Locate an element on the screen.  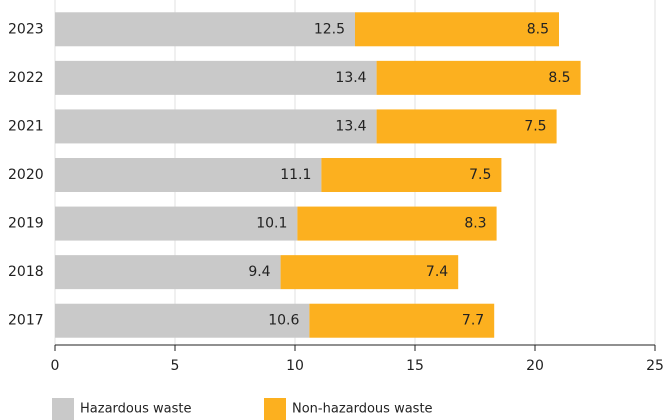
data-label: 8.3 is located at coordinates (475, 224).